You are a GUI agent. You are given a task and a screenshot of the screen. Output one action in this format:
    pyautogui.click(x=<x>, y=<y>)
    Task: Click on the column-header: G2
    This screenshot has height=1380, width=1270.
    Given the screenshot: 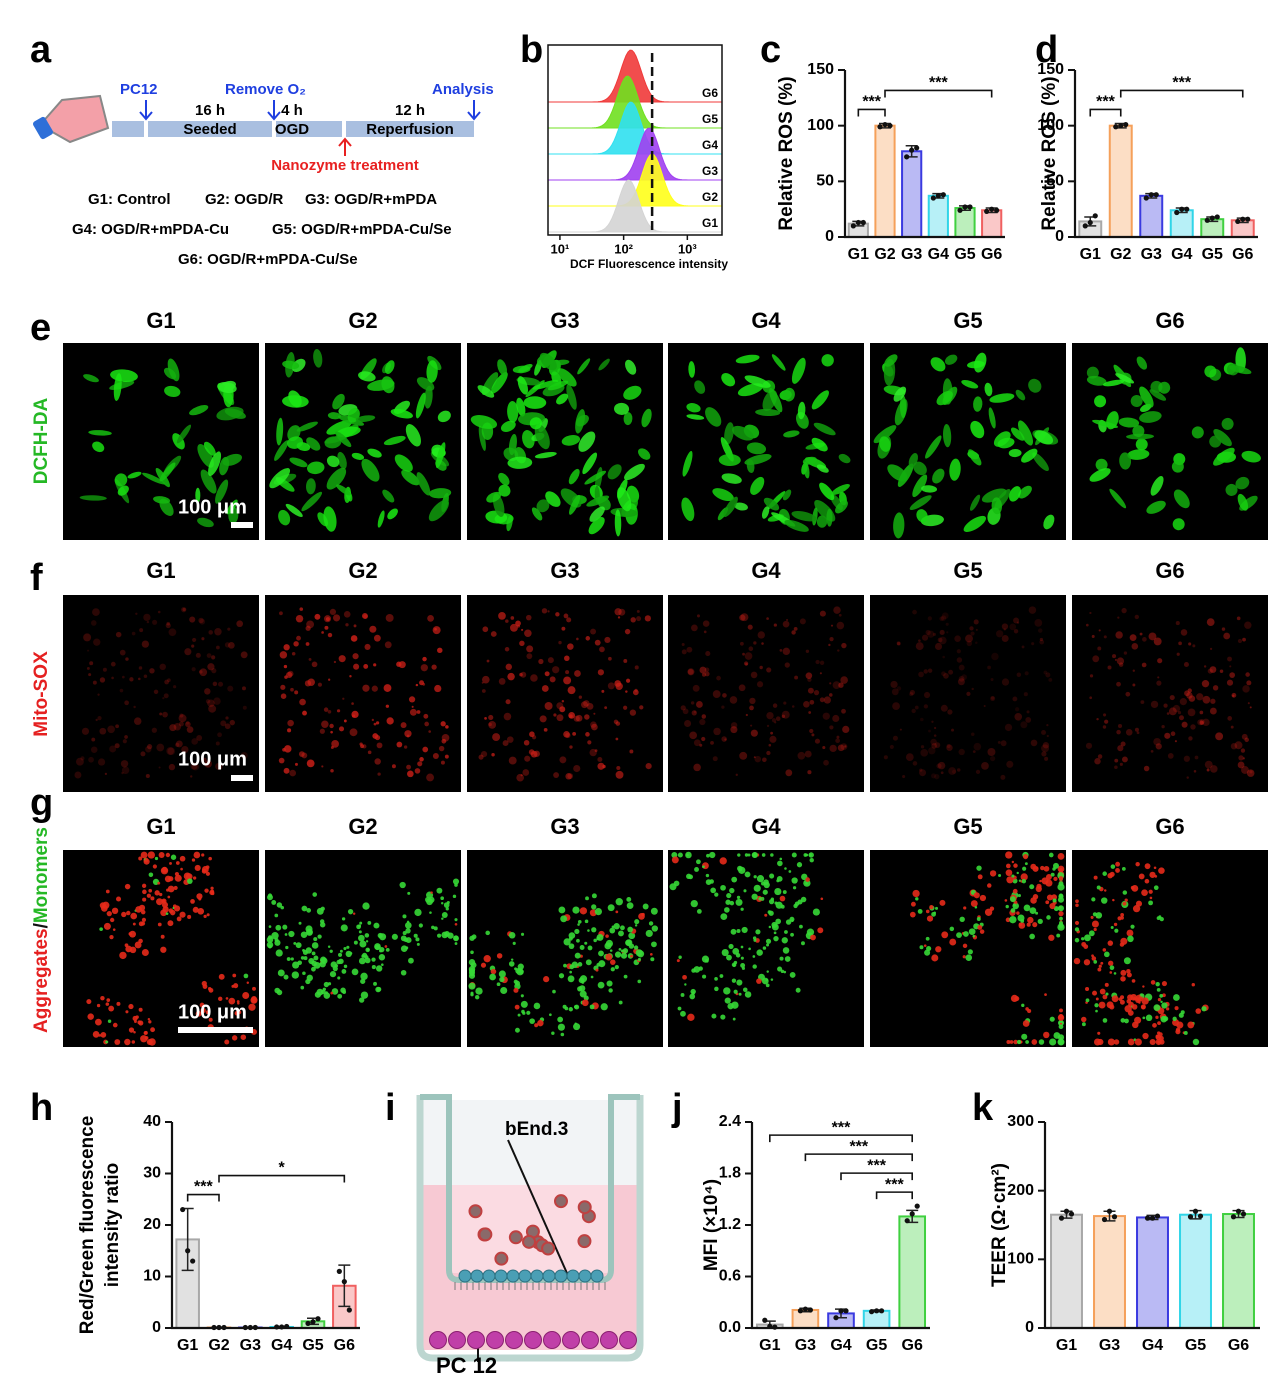 What is the action you would take?
    pyautogui.click(x=362, y=826)
    